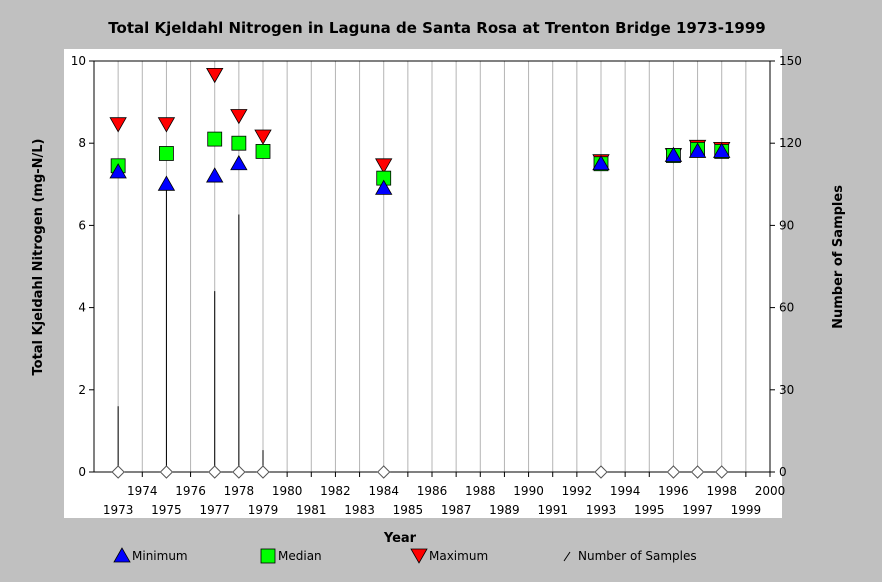 This screenshot has width=882, height=582. Describe the element at coordinates (311, 510) in the screenshot. I see `x-tick-label: 1981` at that location.